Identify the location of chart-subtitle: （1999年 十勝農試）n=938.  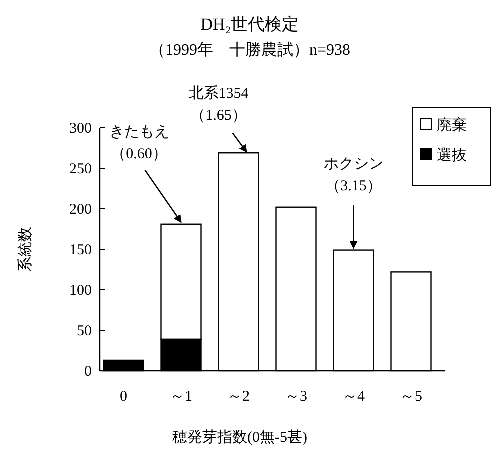
(250, 50).